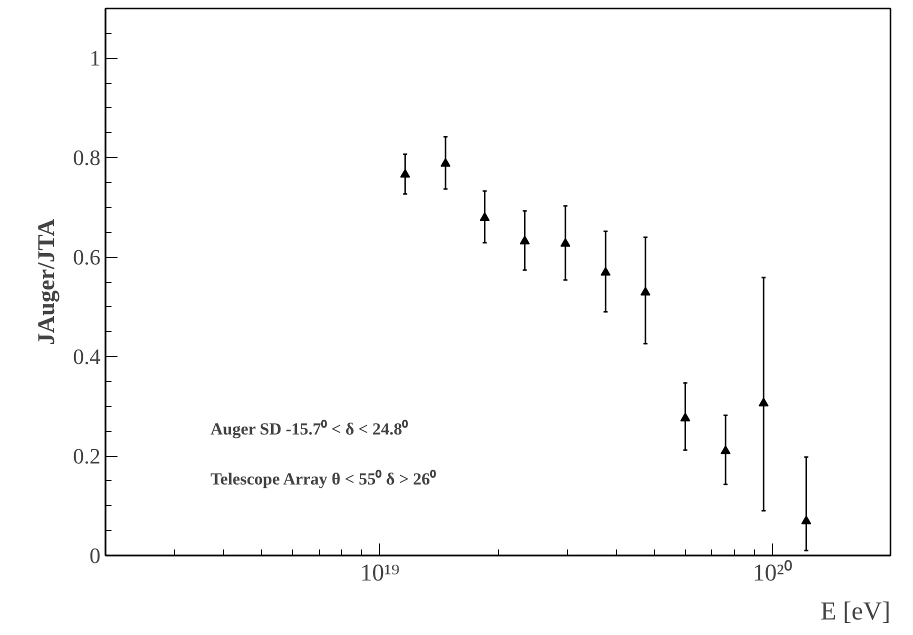 Image resolution: width=913 pixels, height=635 pixels. I want to click on annotation: Auger SD -15.7⁰ < δ < 24.8⁰, so click(309, 429).